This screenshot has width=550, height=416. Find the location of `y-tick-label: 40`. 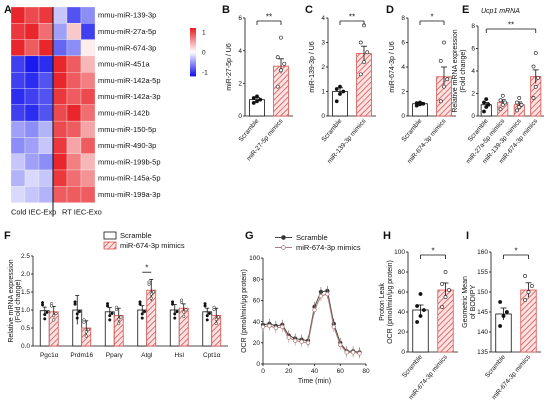

y-tick-label: 40 is located at coordinates (257, 322).